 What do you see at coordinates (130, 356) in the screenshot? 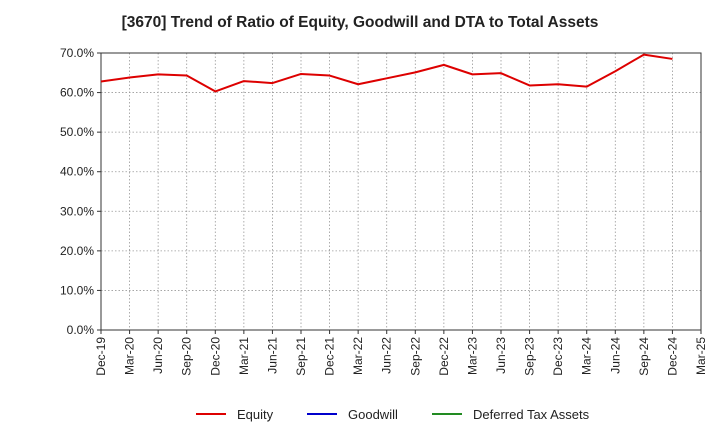
I see `x-tick-label: Mar-20` at bounding box center [130, 356].